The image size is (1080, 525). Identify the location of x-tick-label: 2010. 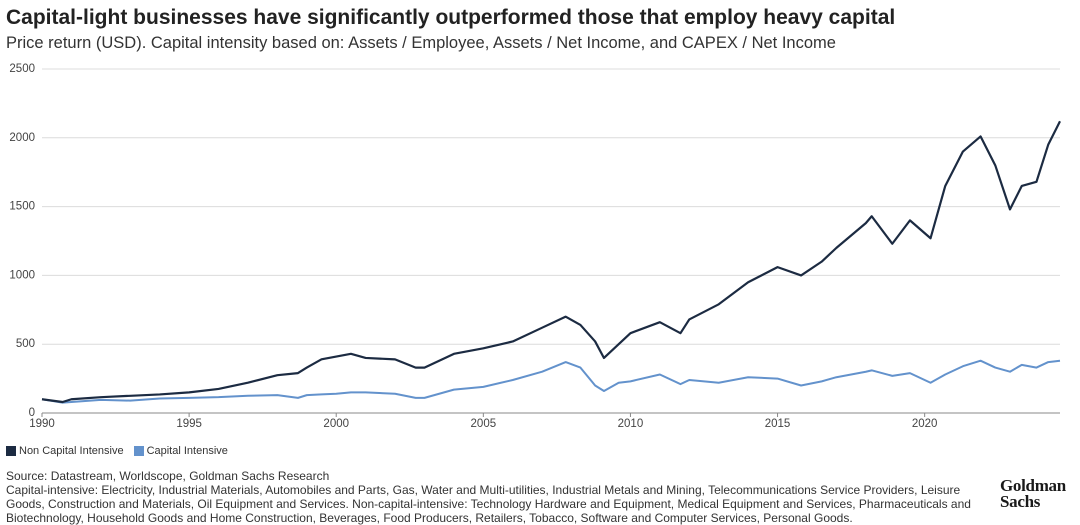
(631, 424).